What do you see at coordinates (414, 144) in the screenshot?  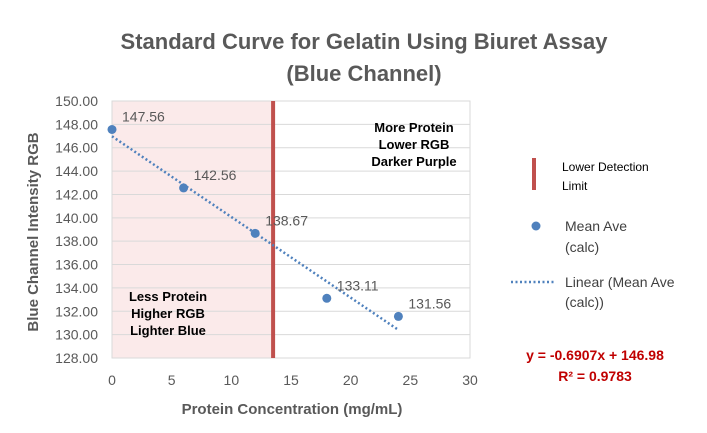 I see `annotation-more-protein-2: Lower RGB` at bounding box center [414, 144].